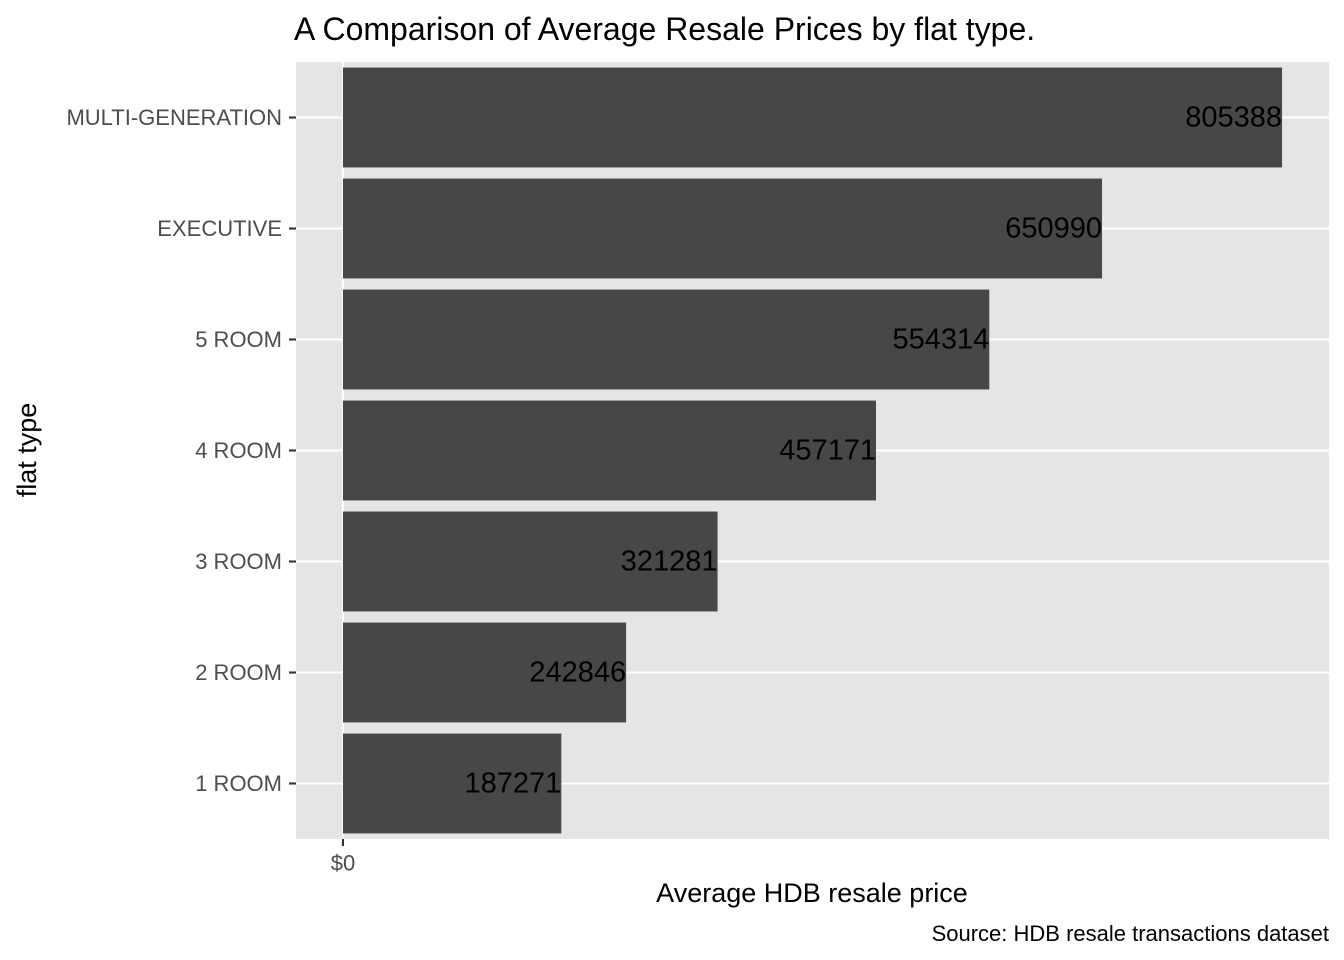 The image size is (1344, 960). I want to click on bar-value-label: 805388, so click(1233, 118).